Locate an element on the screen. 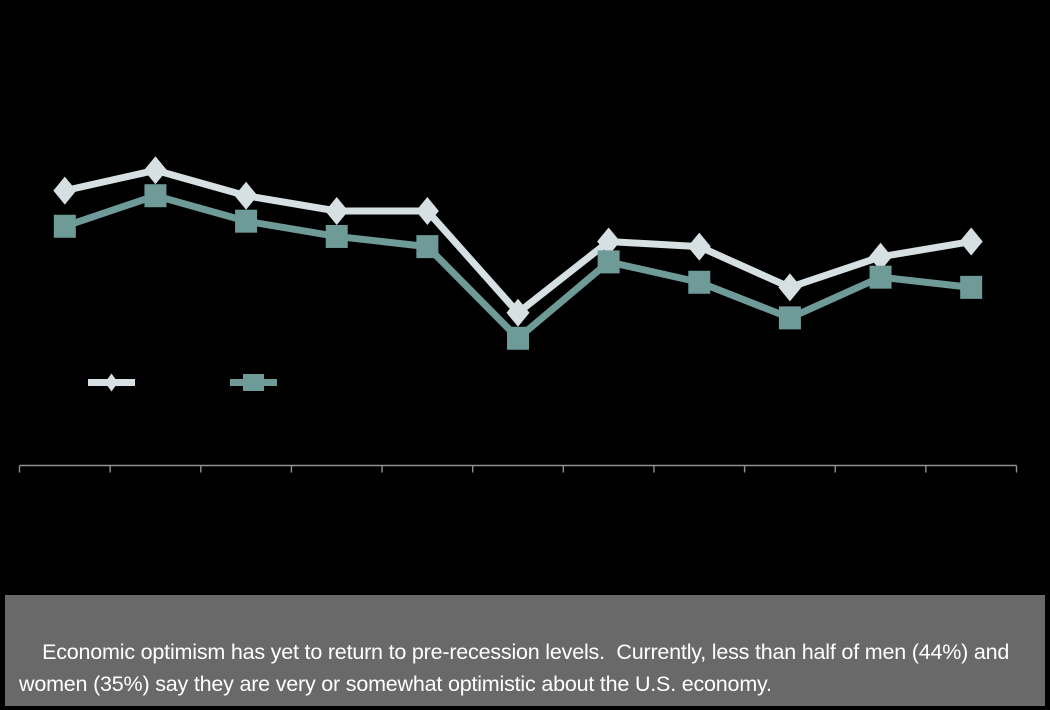 The height and width of the screenshot is (710, 1050). legend-marker-women is located at coordinates (253, 382).